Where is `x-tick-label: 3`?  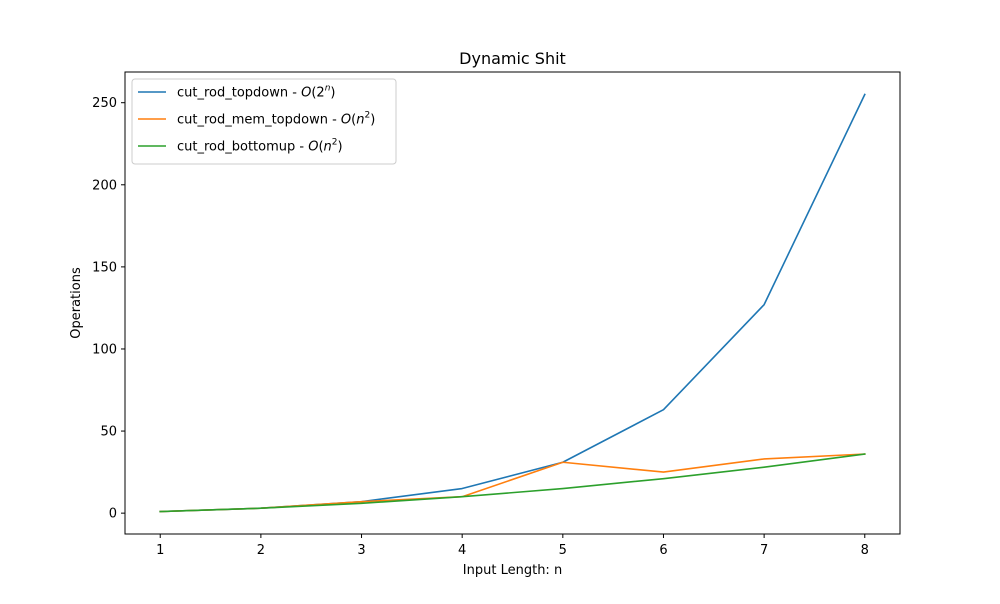
x-tick-label: 3 is located at coordinates (361, 550).